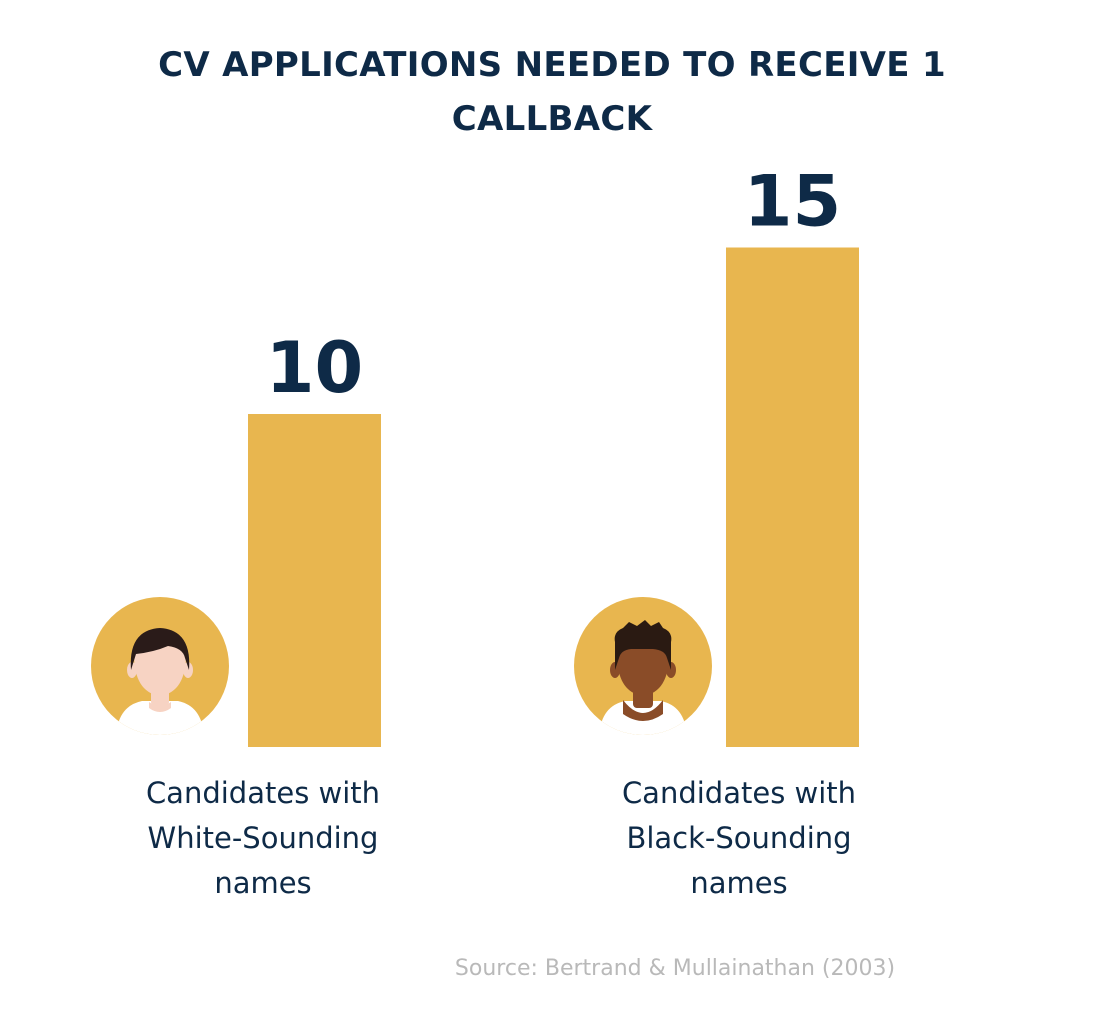  What do you see at coordinates (739, 838) in the screenshot?
I see `category-label-black: Candidates with Black-Sounding names` at bounding box center [739, 838].